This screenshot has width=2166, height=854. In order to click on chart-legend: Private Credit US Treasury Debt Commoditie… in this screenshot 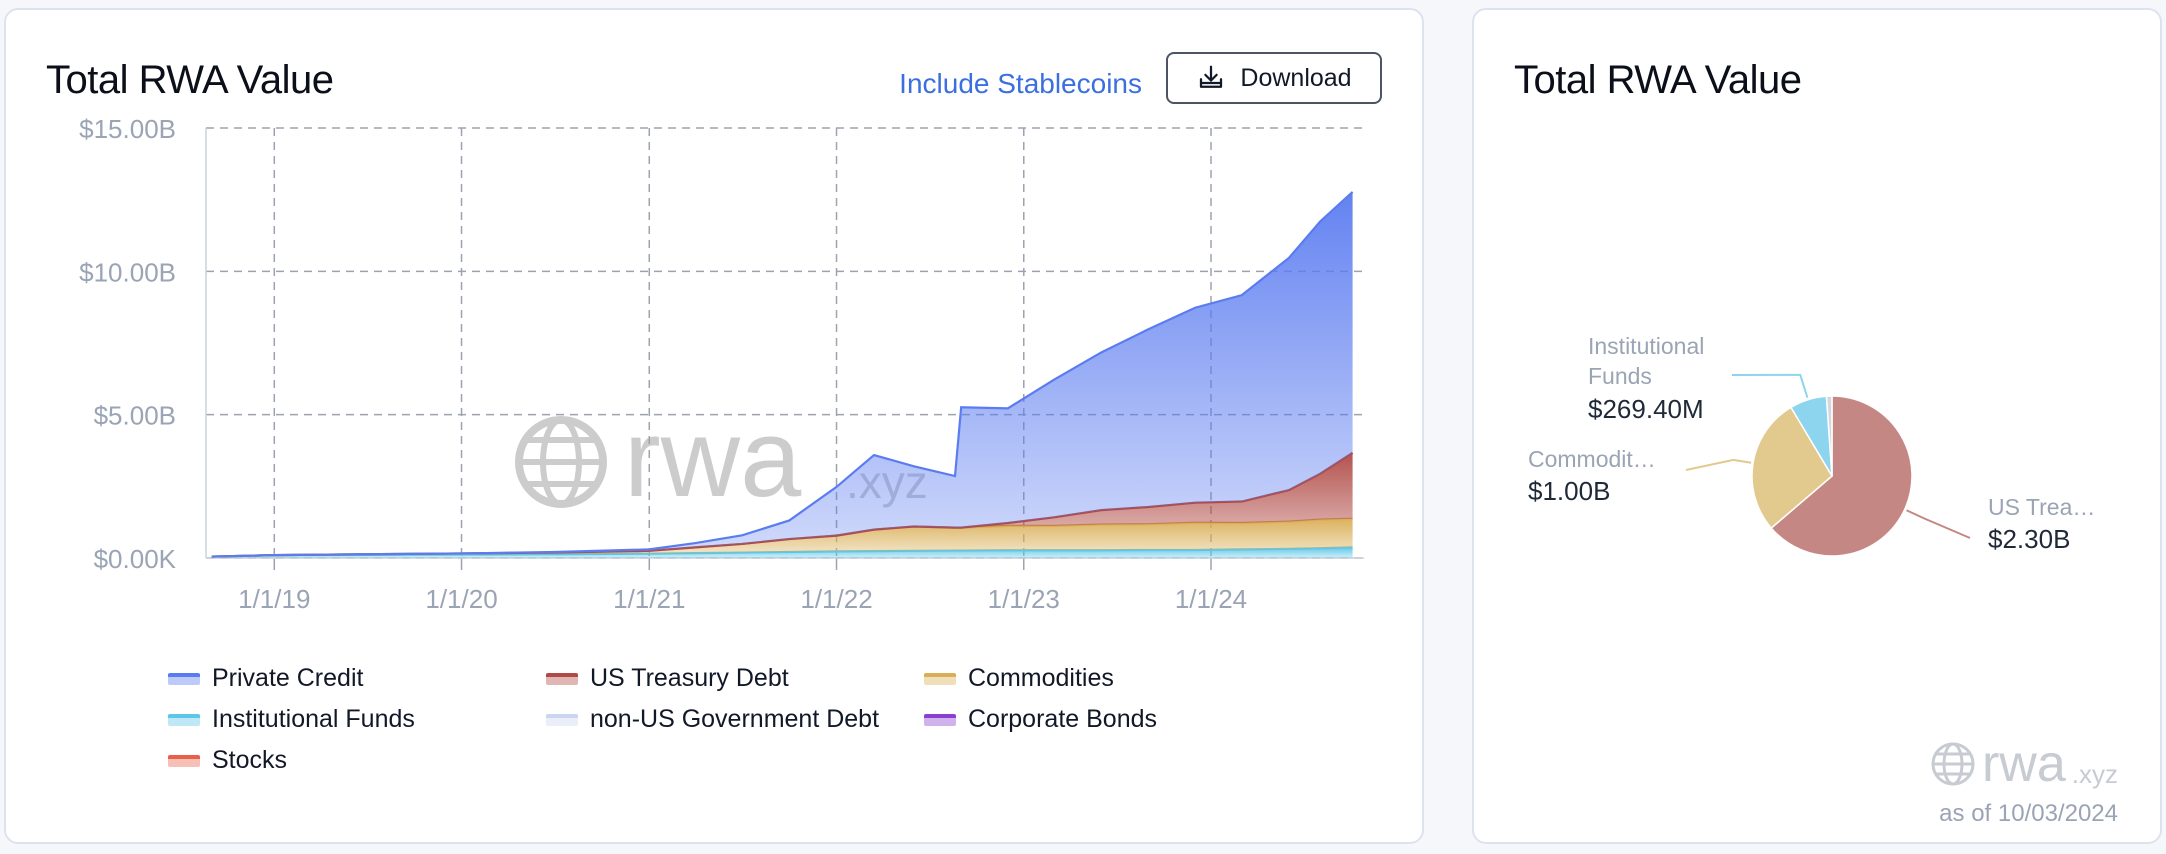, I will do `click(718, 719)`.